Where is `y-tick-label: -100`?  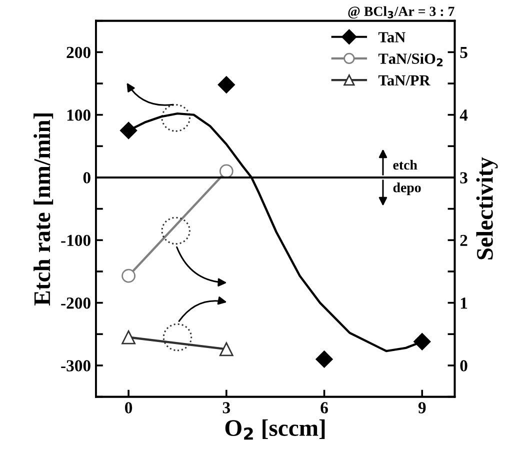 y-tick-label: -100 is located at coordinates (75, 240).